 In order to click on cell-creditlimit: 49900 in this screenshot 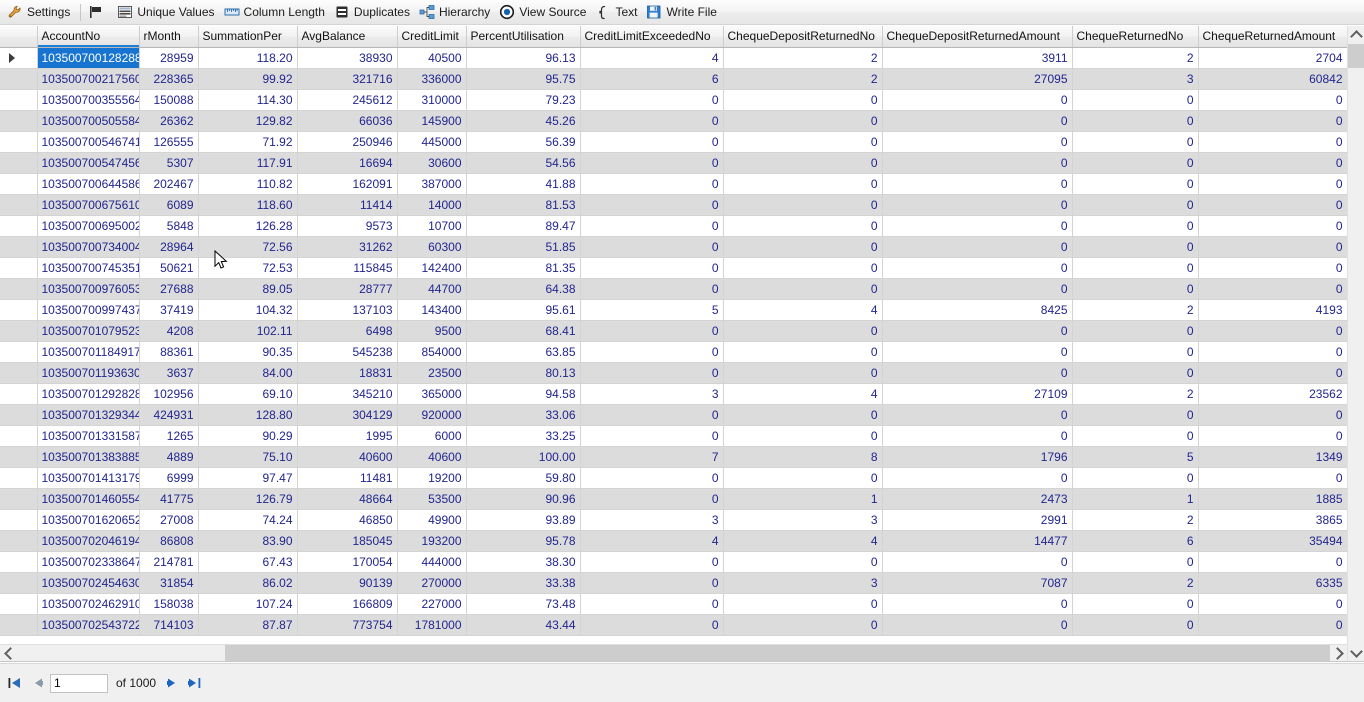, I will do `click(432, 520)`.